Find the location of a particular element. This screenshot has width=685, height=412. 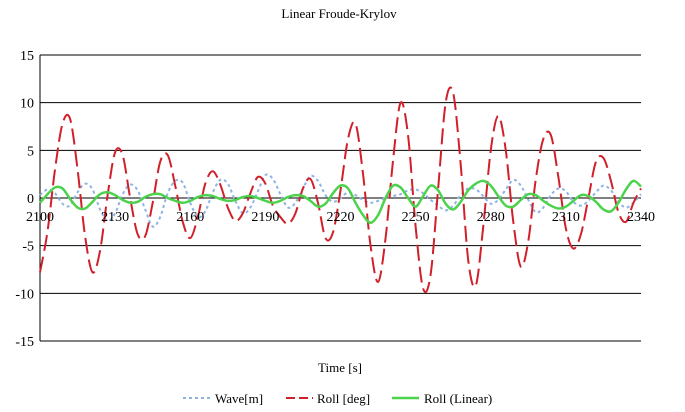

x-tick-labels: 2100 2130 2160 2190 2220 2250 2280 2310 2340 is located at coordinates (340, 217).